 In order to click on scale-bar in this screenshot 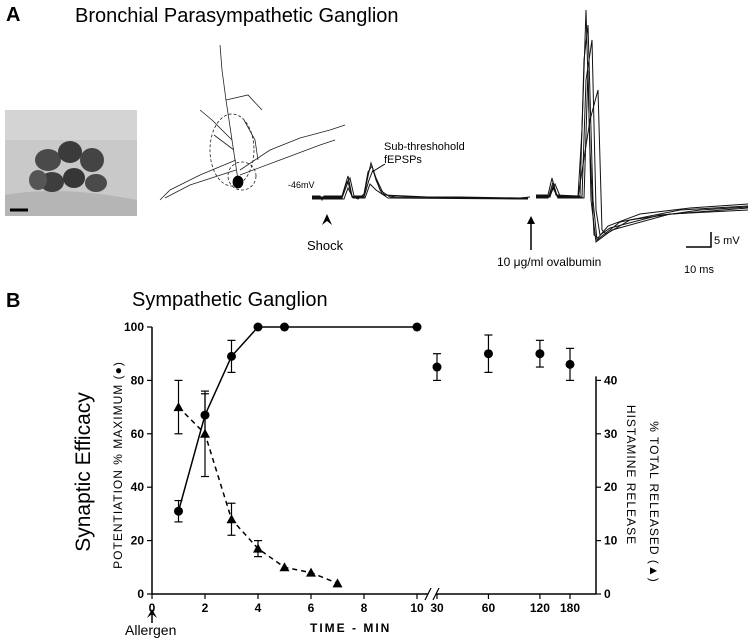, I will do `click(699, 240)`.